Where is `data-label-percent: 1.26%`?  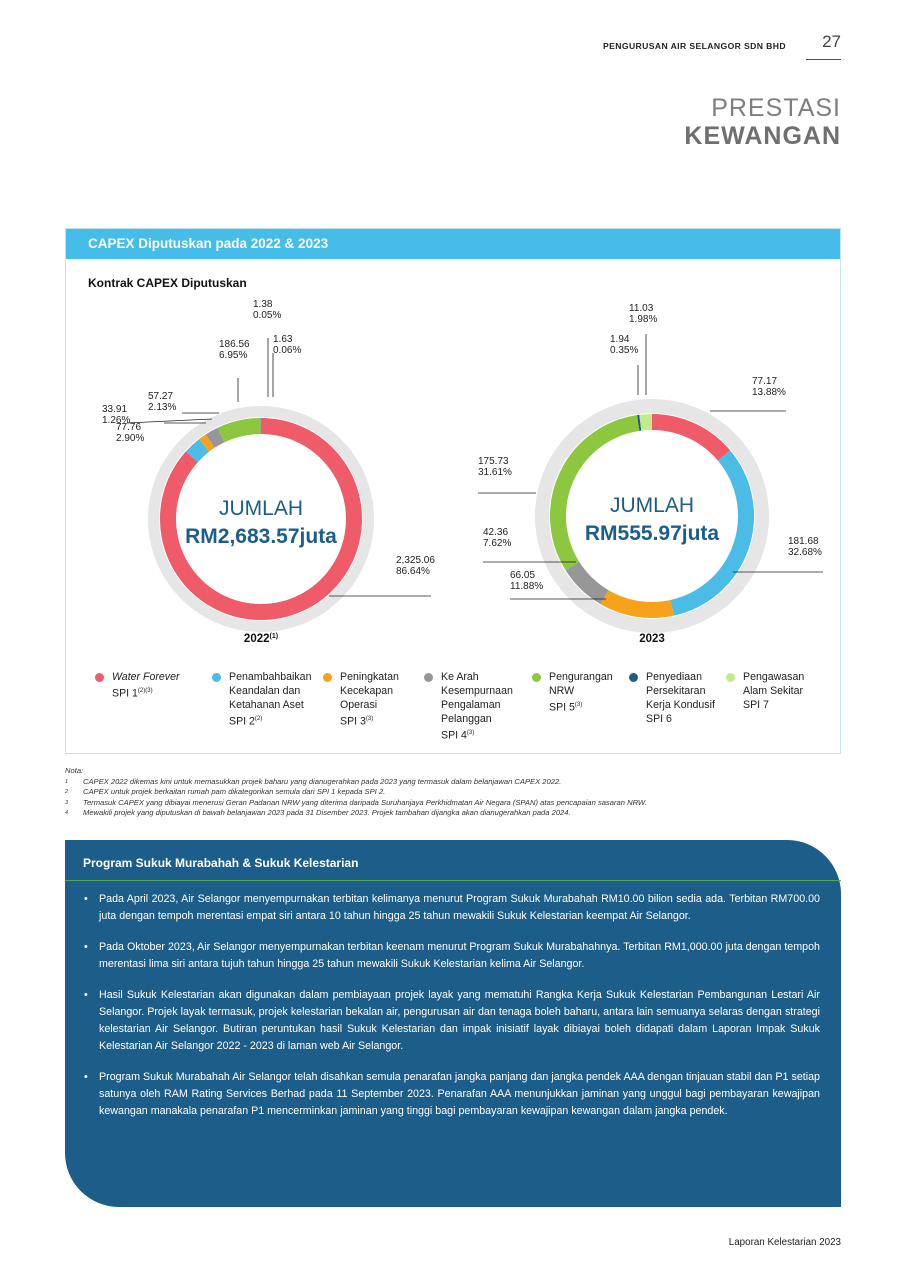 data-label-percent: 1.26% is located at coordinates (116, 420).